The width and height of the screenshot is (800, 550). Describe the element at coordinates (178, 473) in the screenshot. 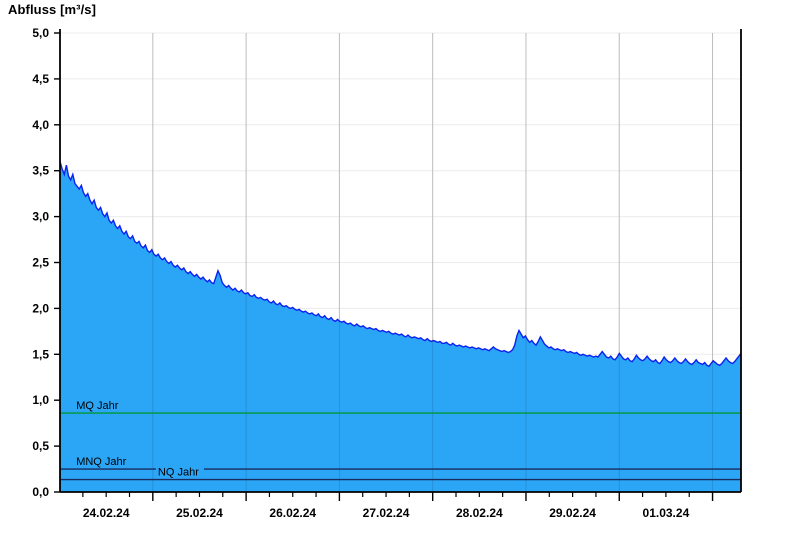

I see `reference-line-label: NQ Jahr` at that location.